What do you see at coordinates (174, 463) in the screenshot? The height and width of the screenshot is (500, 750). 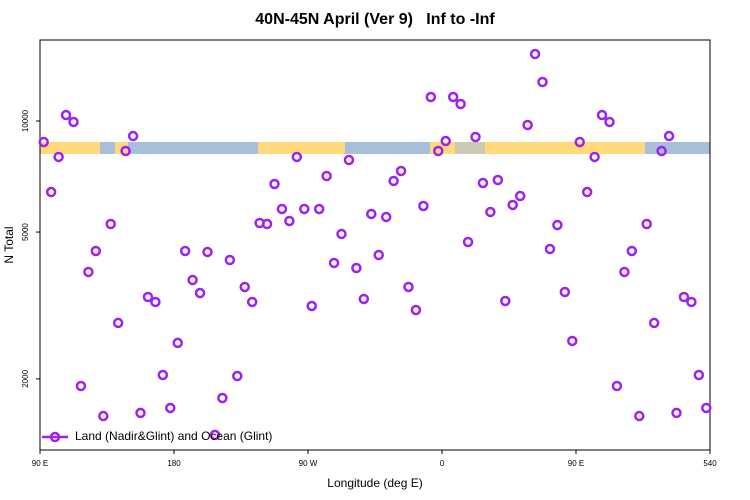 I see `x-tick-label: 180` at bounding box center [174, 463].